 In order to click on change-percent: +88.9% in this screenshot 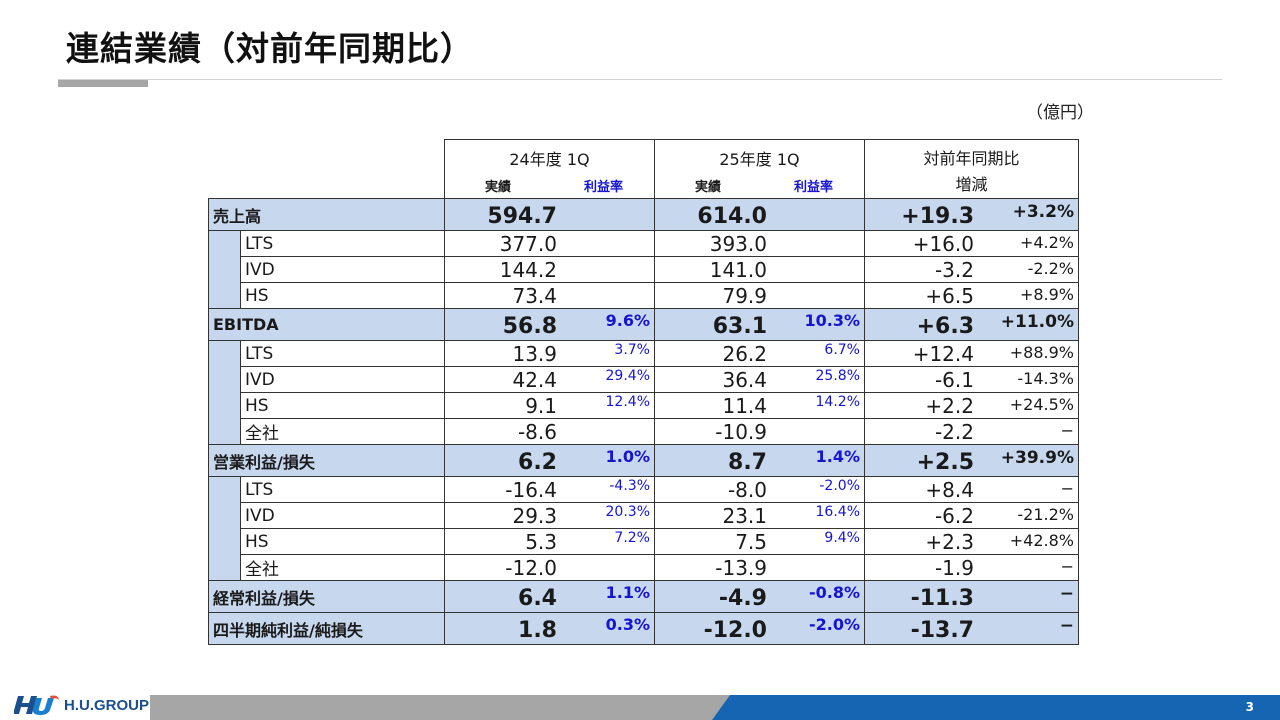, I will do `click(1041, 352)`.